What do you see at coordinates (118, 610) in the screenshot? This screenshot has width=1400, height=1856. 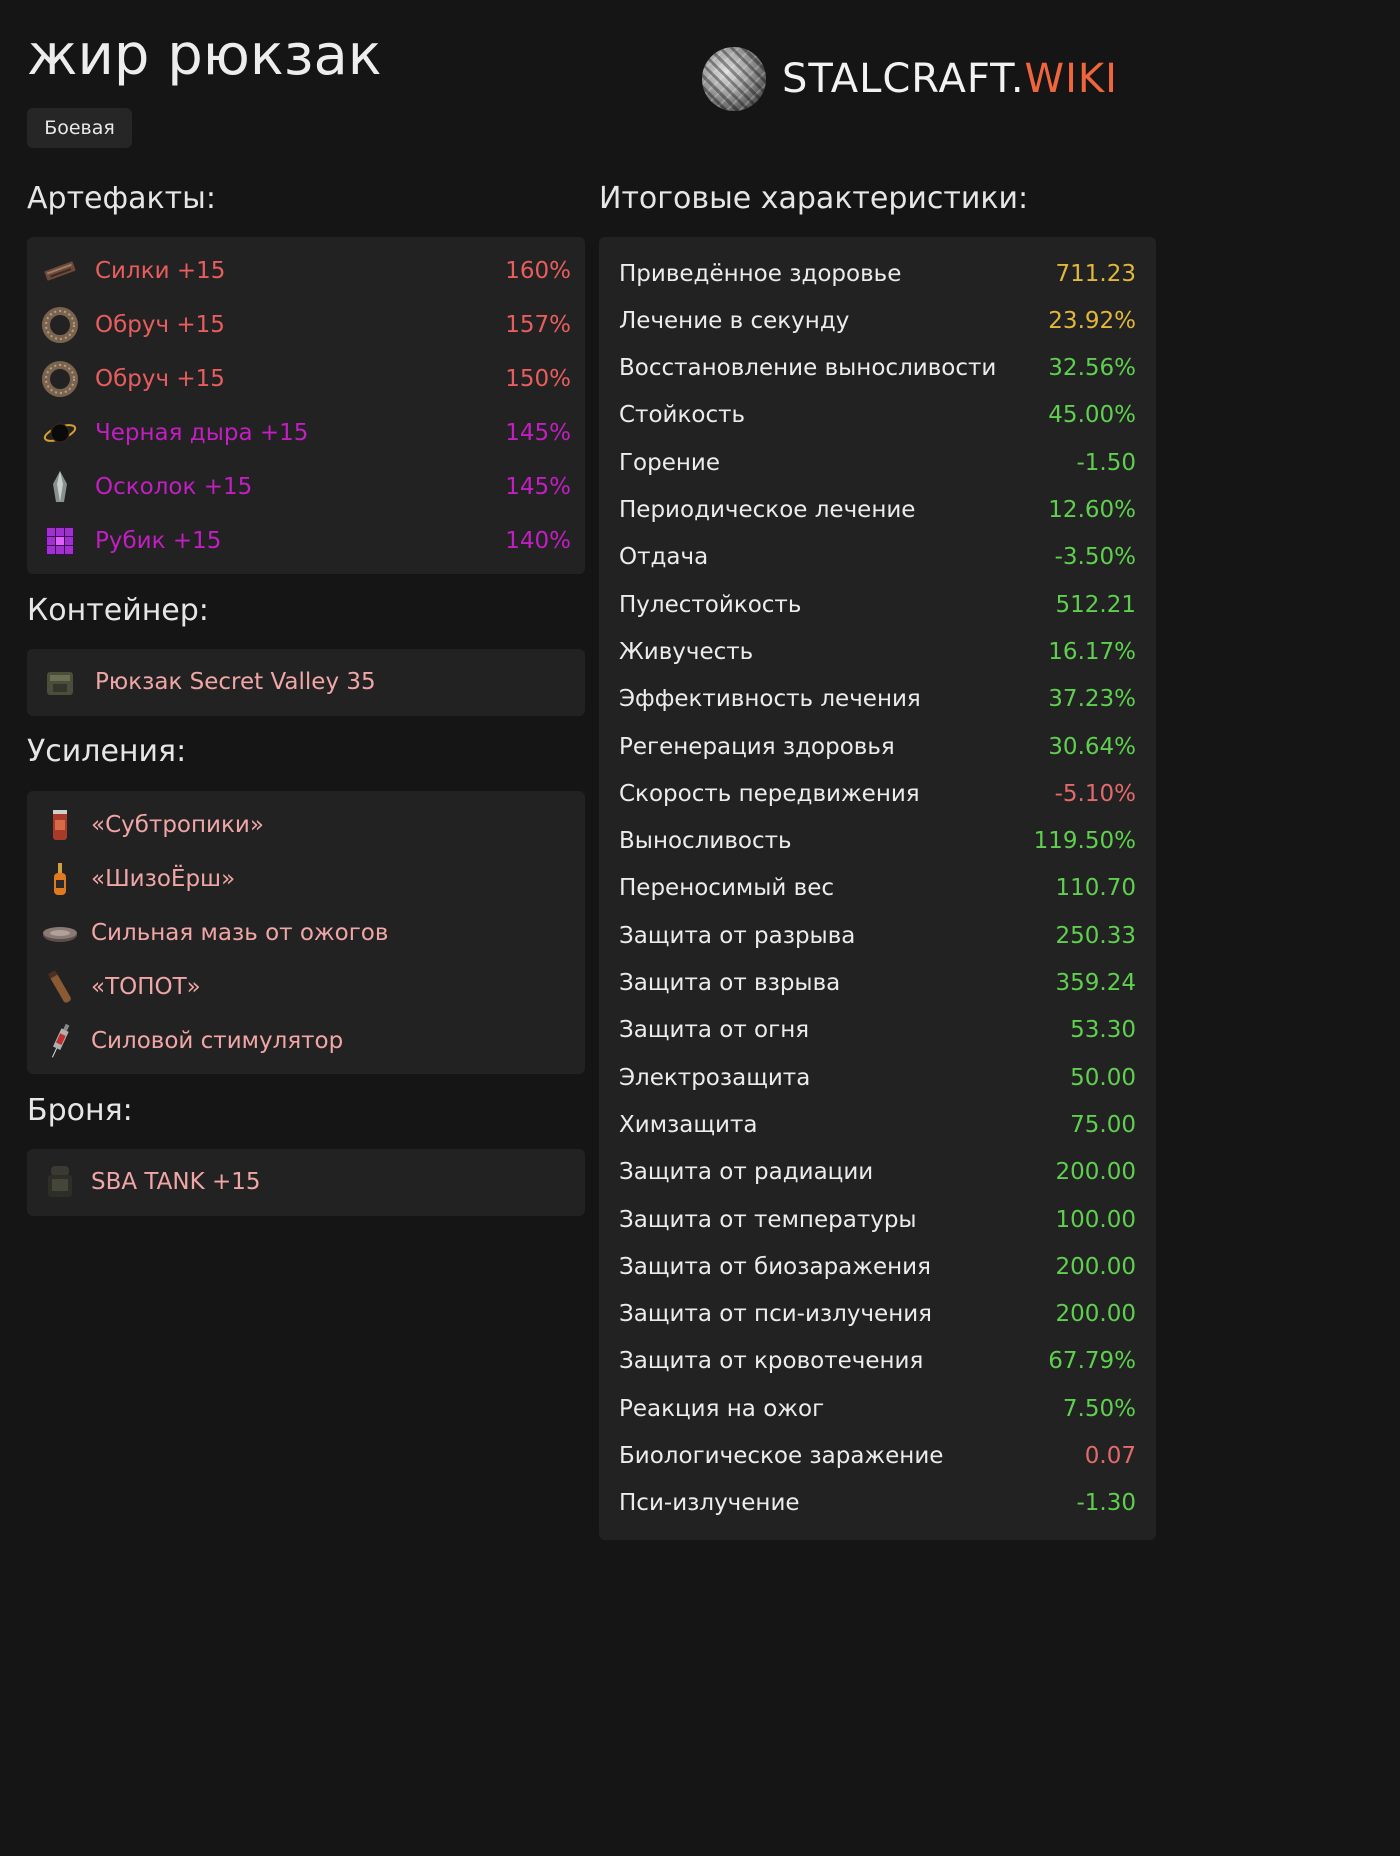 I see `container-heading: Контейнер:` at bounding box center [118, 610].